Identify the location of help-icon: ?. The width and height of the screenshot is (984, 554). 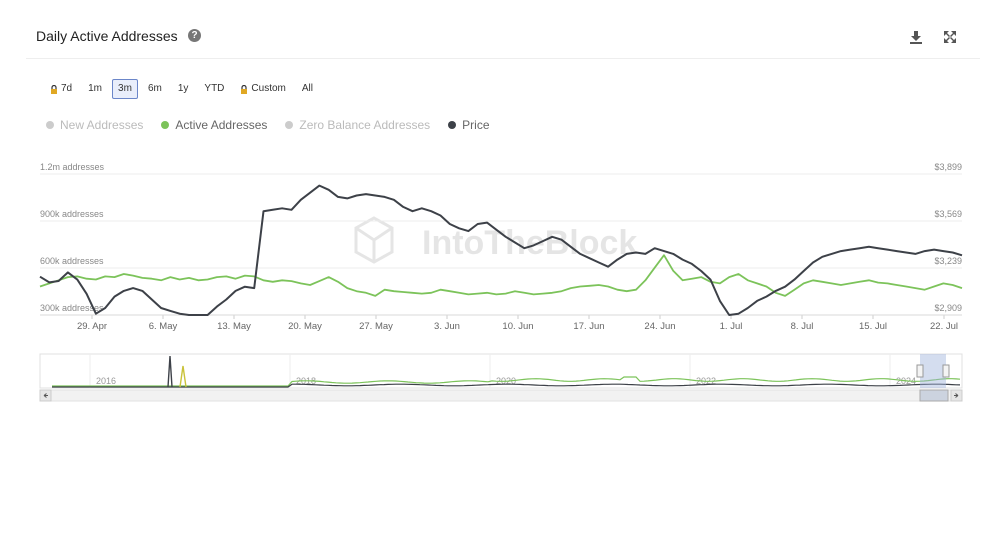
(194, 35).